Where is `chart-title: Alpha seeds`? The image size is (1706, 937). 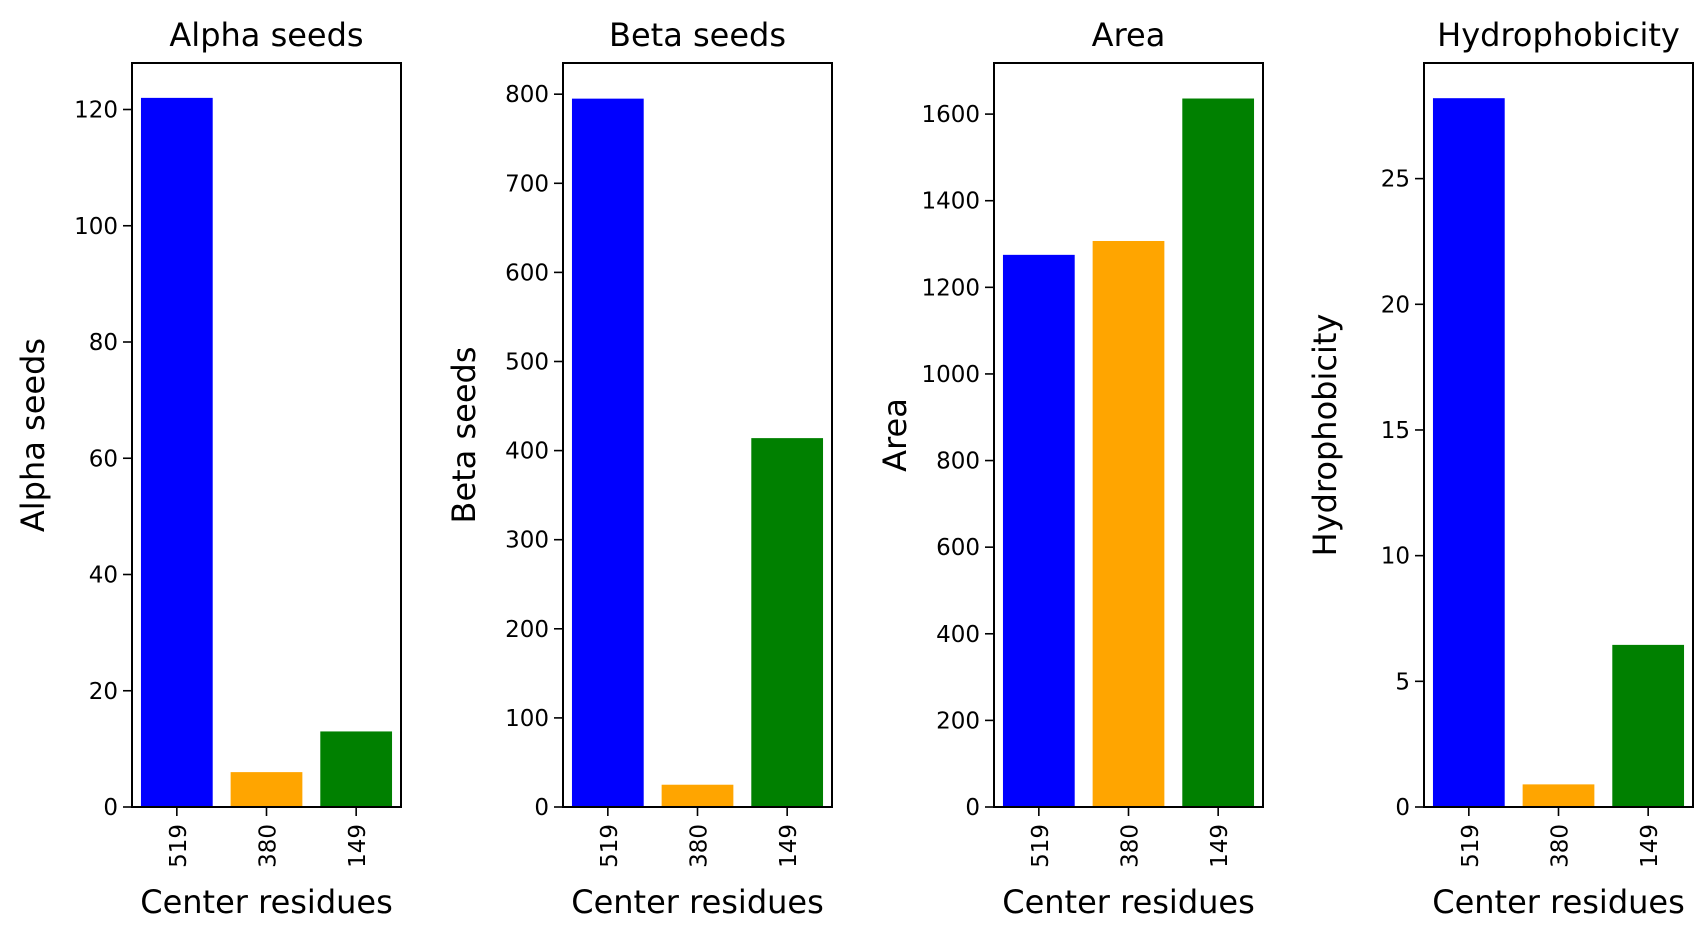 chart-title: Alpha seeds is located at coordinates (266, 35).